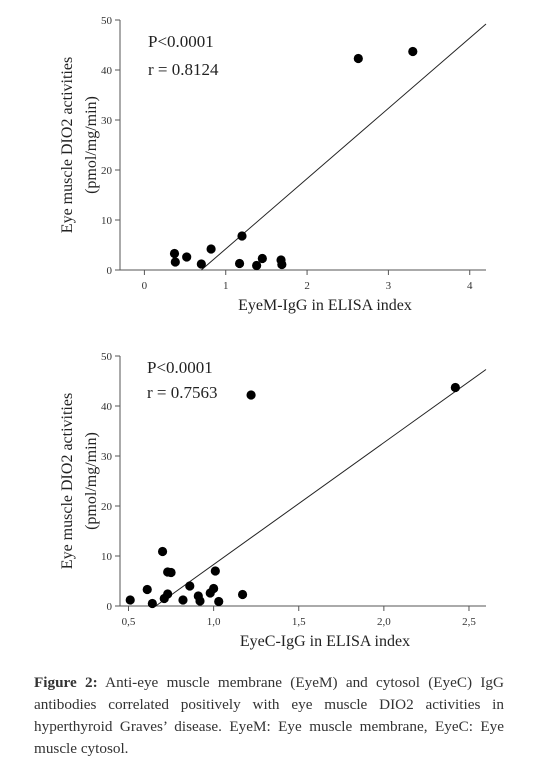  Describe the element at coordinates (183, 69) in the screenshot. I see `annotation: r = 0.8124` at that location.